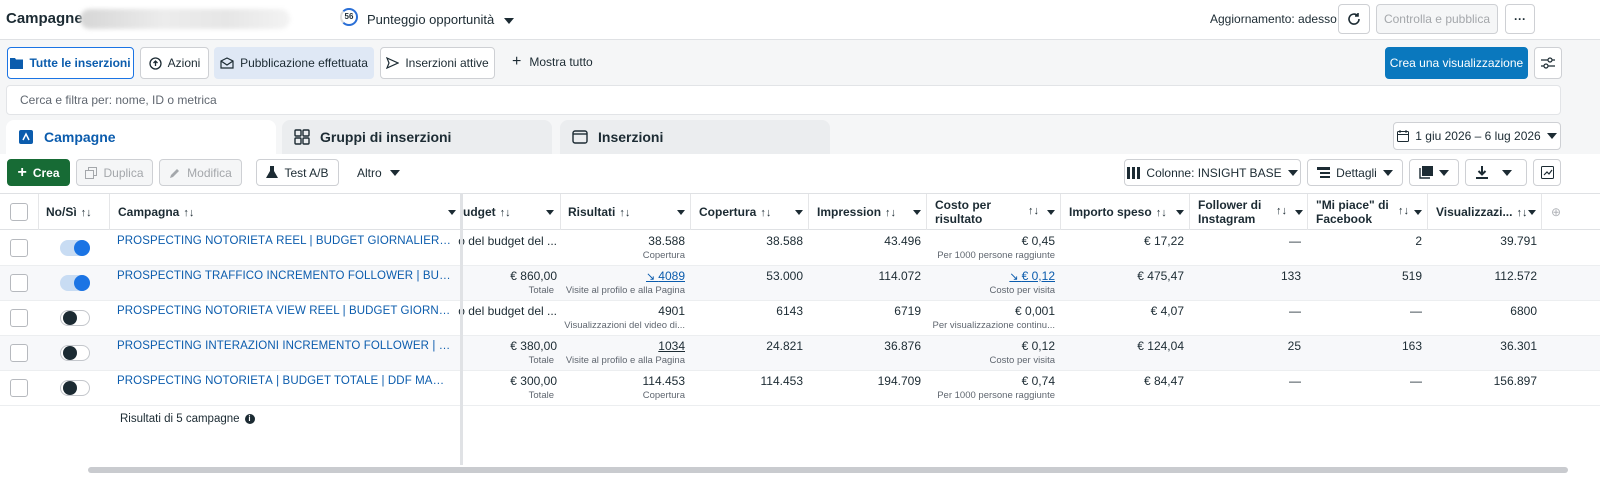 This screenshot has width=1600, height=490. What do you see at coordinates (902, 346) in the screenshot?
I see `impressions-value: 36.876` at bounding box center [902, 346].